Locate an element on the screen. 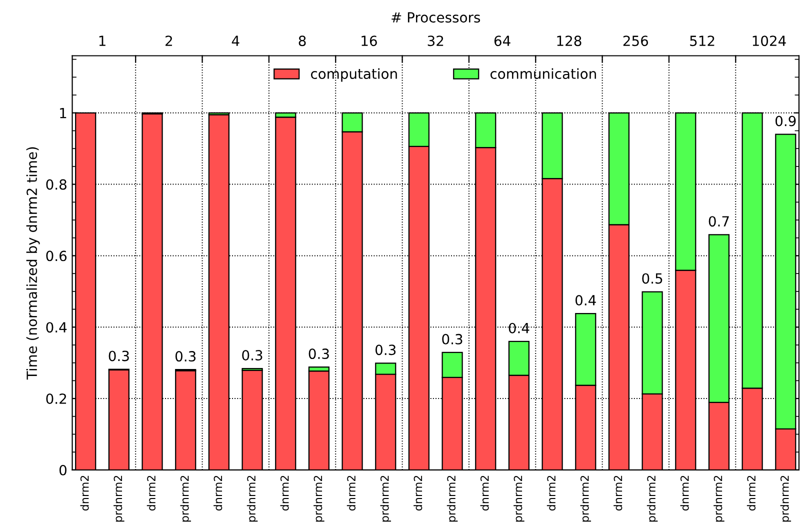 Image resolution: width=803 pixels, height=531 pixels. total-label: 0.9 is located at coordinates (786, 121).